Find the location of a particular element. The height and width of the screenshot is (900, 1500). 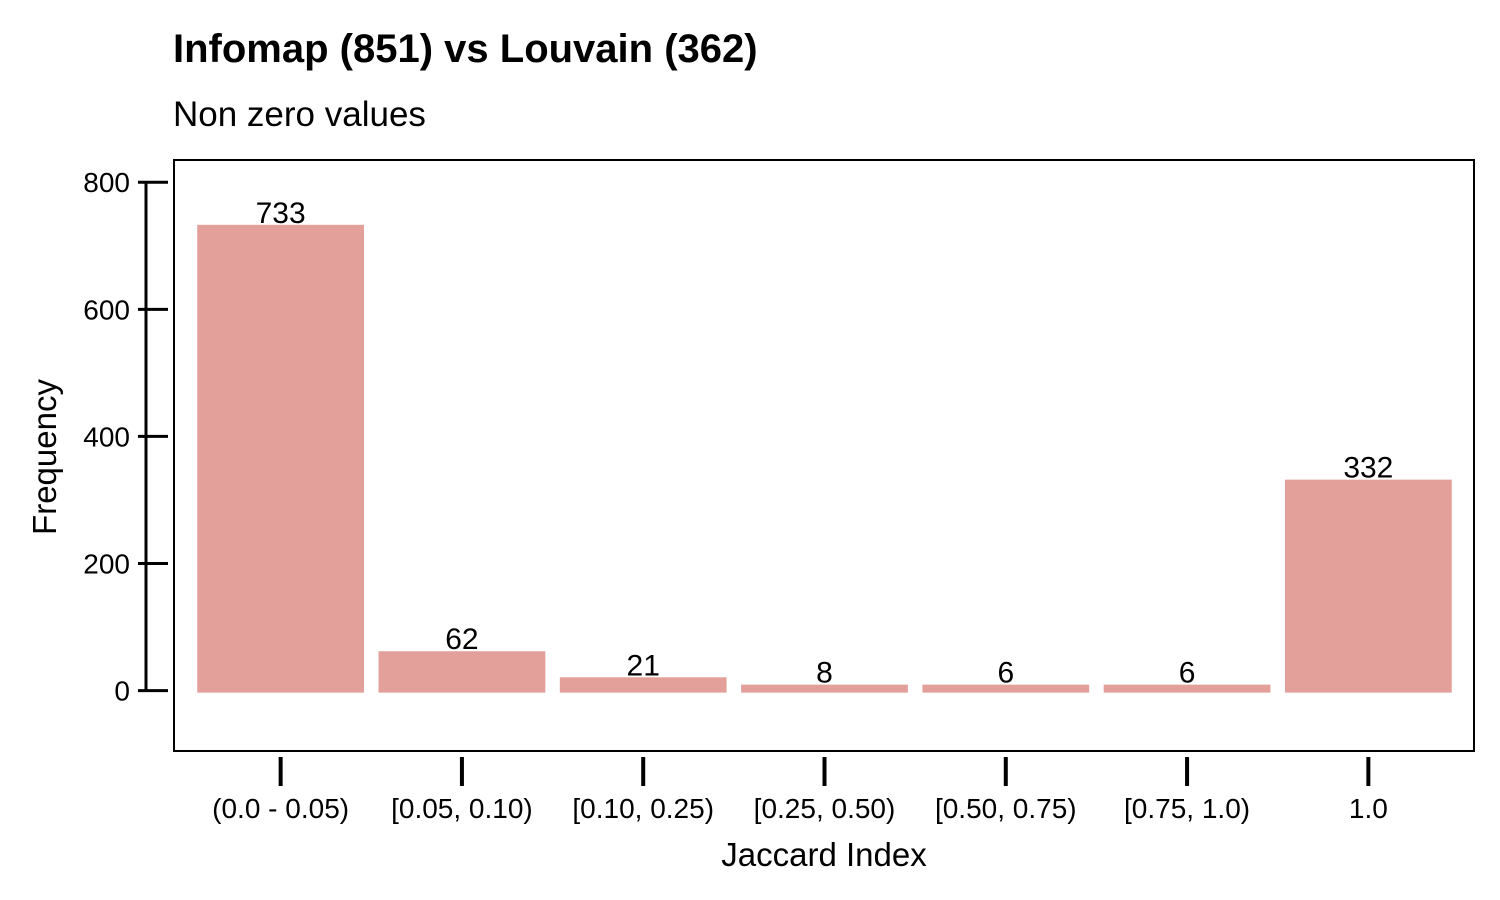

x-tick-label: [0.05, 0.10) is located at coordinates (462, 808).